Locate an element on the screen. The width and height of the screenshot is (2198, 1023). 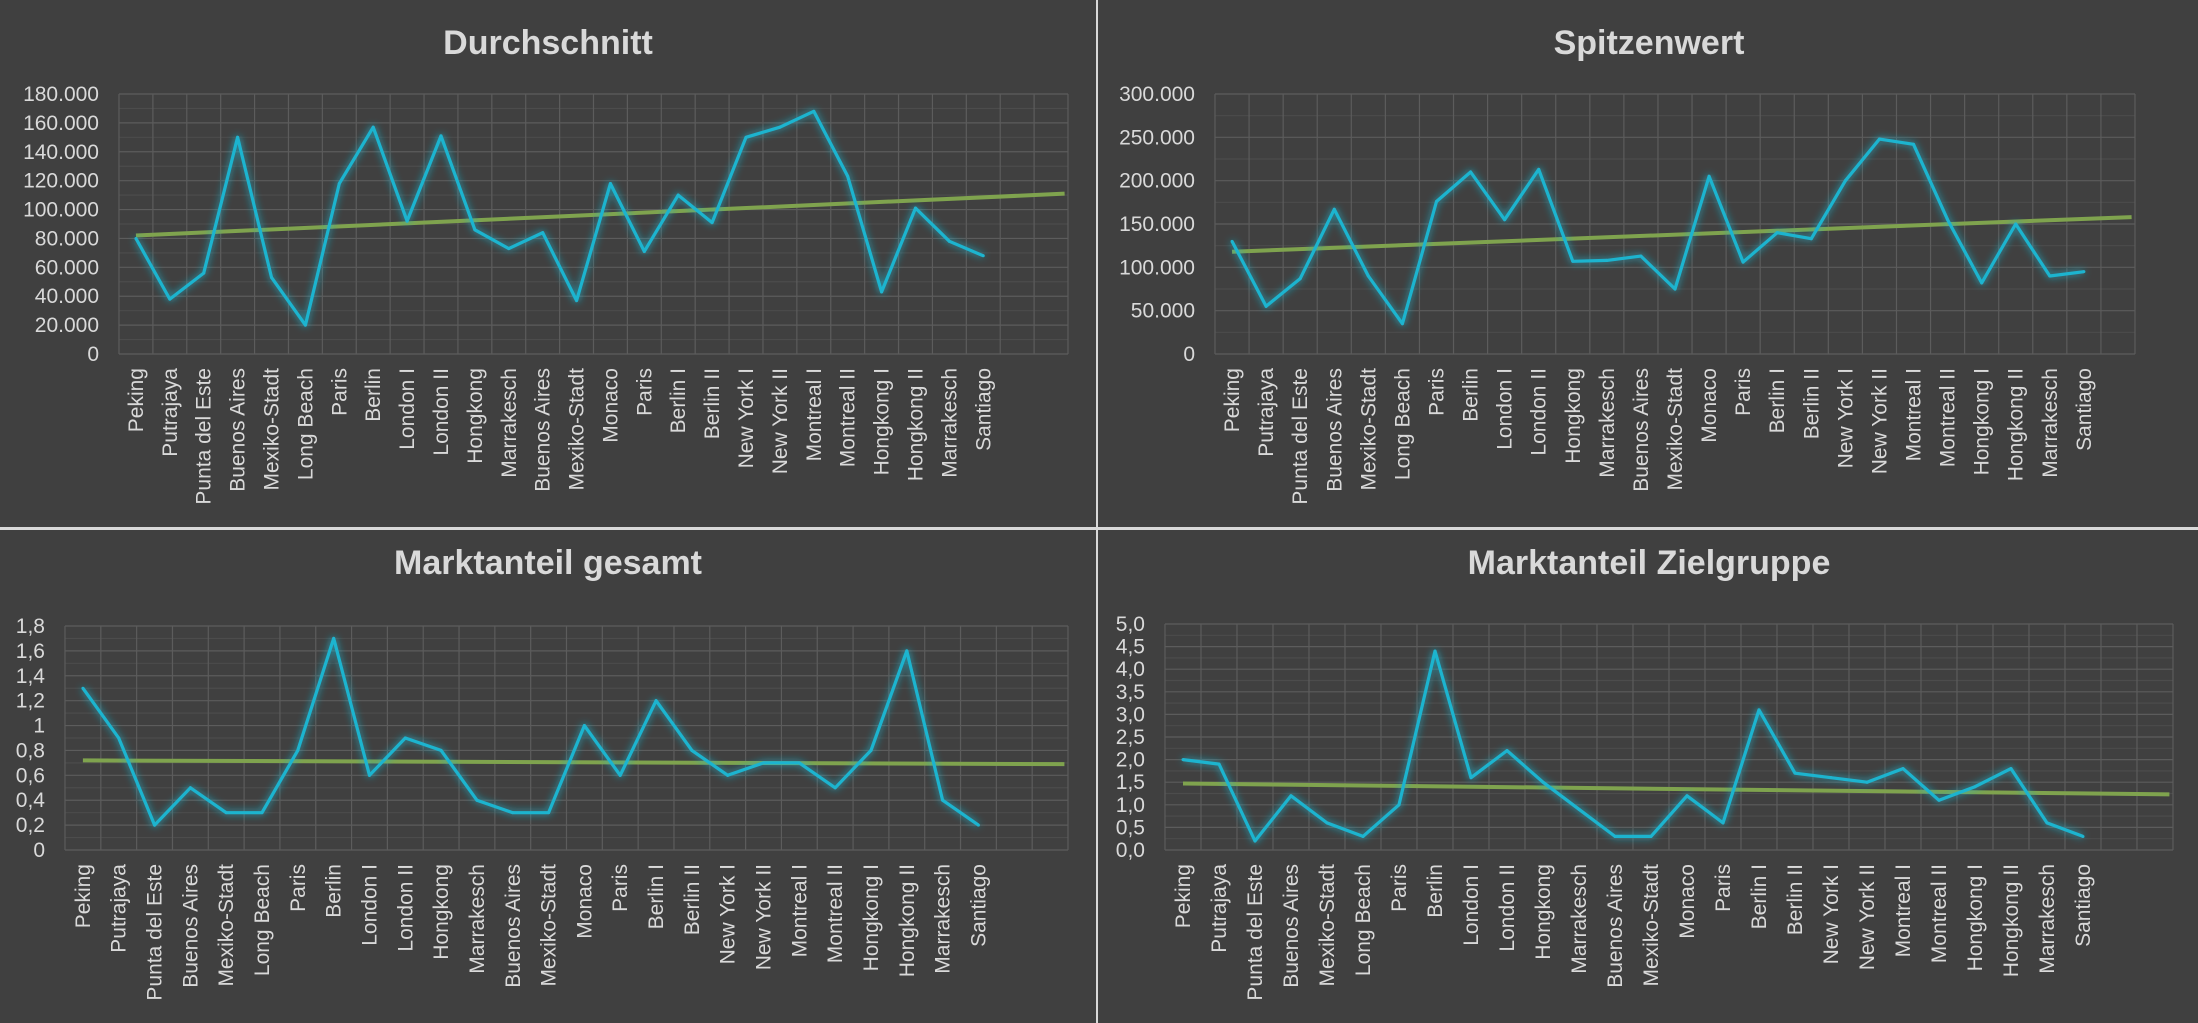
marktanteil-gesamt-xtick-label: Montreal II is located at coordinates (835, 913).